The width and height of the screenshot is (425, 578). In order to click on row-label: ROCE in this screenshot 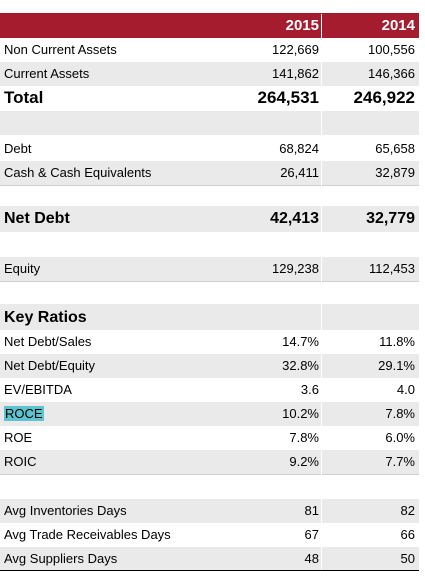, I will do `click(24, 414)`.